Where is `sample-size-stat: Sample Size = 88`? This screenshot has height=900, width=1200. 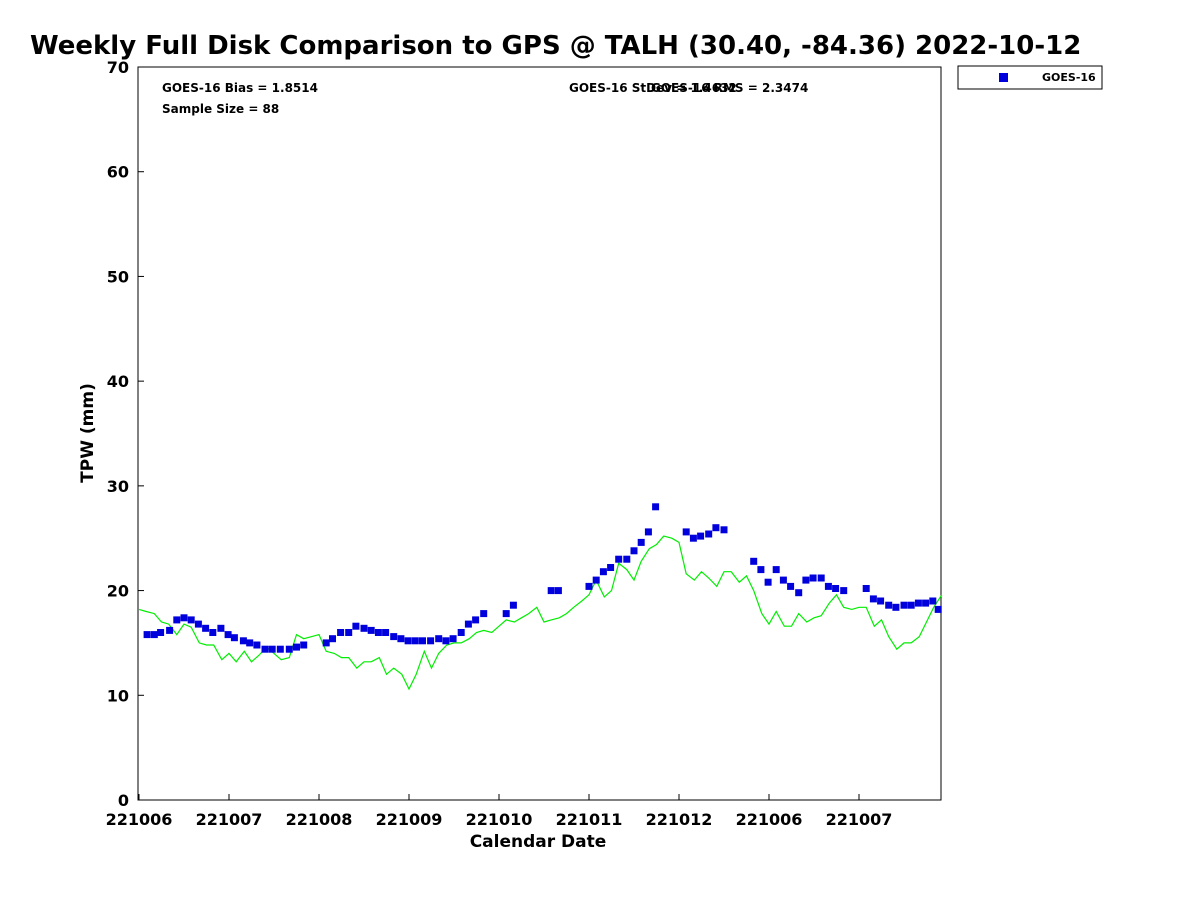
sample-size-stat: Sample Size = 88 is located at coordinates (220, 109).